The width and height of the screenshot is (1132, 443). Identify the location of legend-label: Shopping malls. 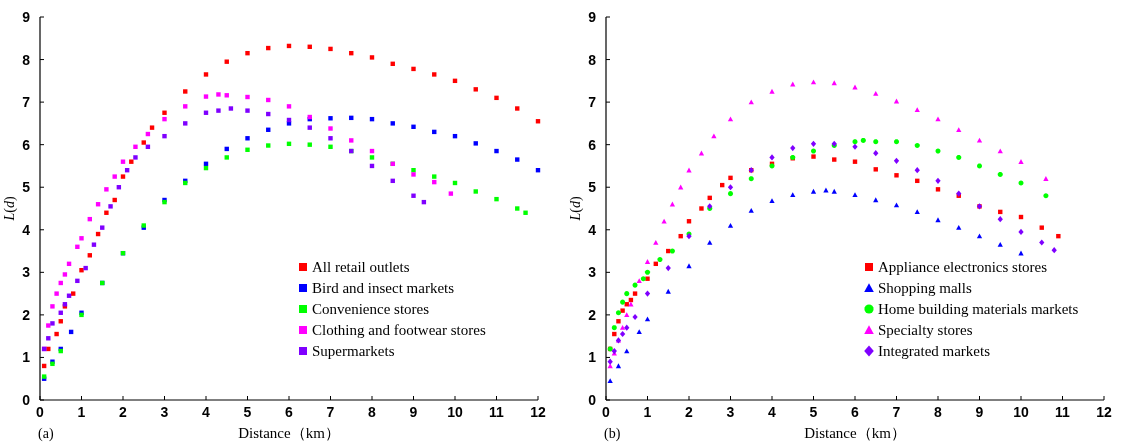
(925, 288).